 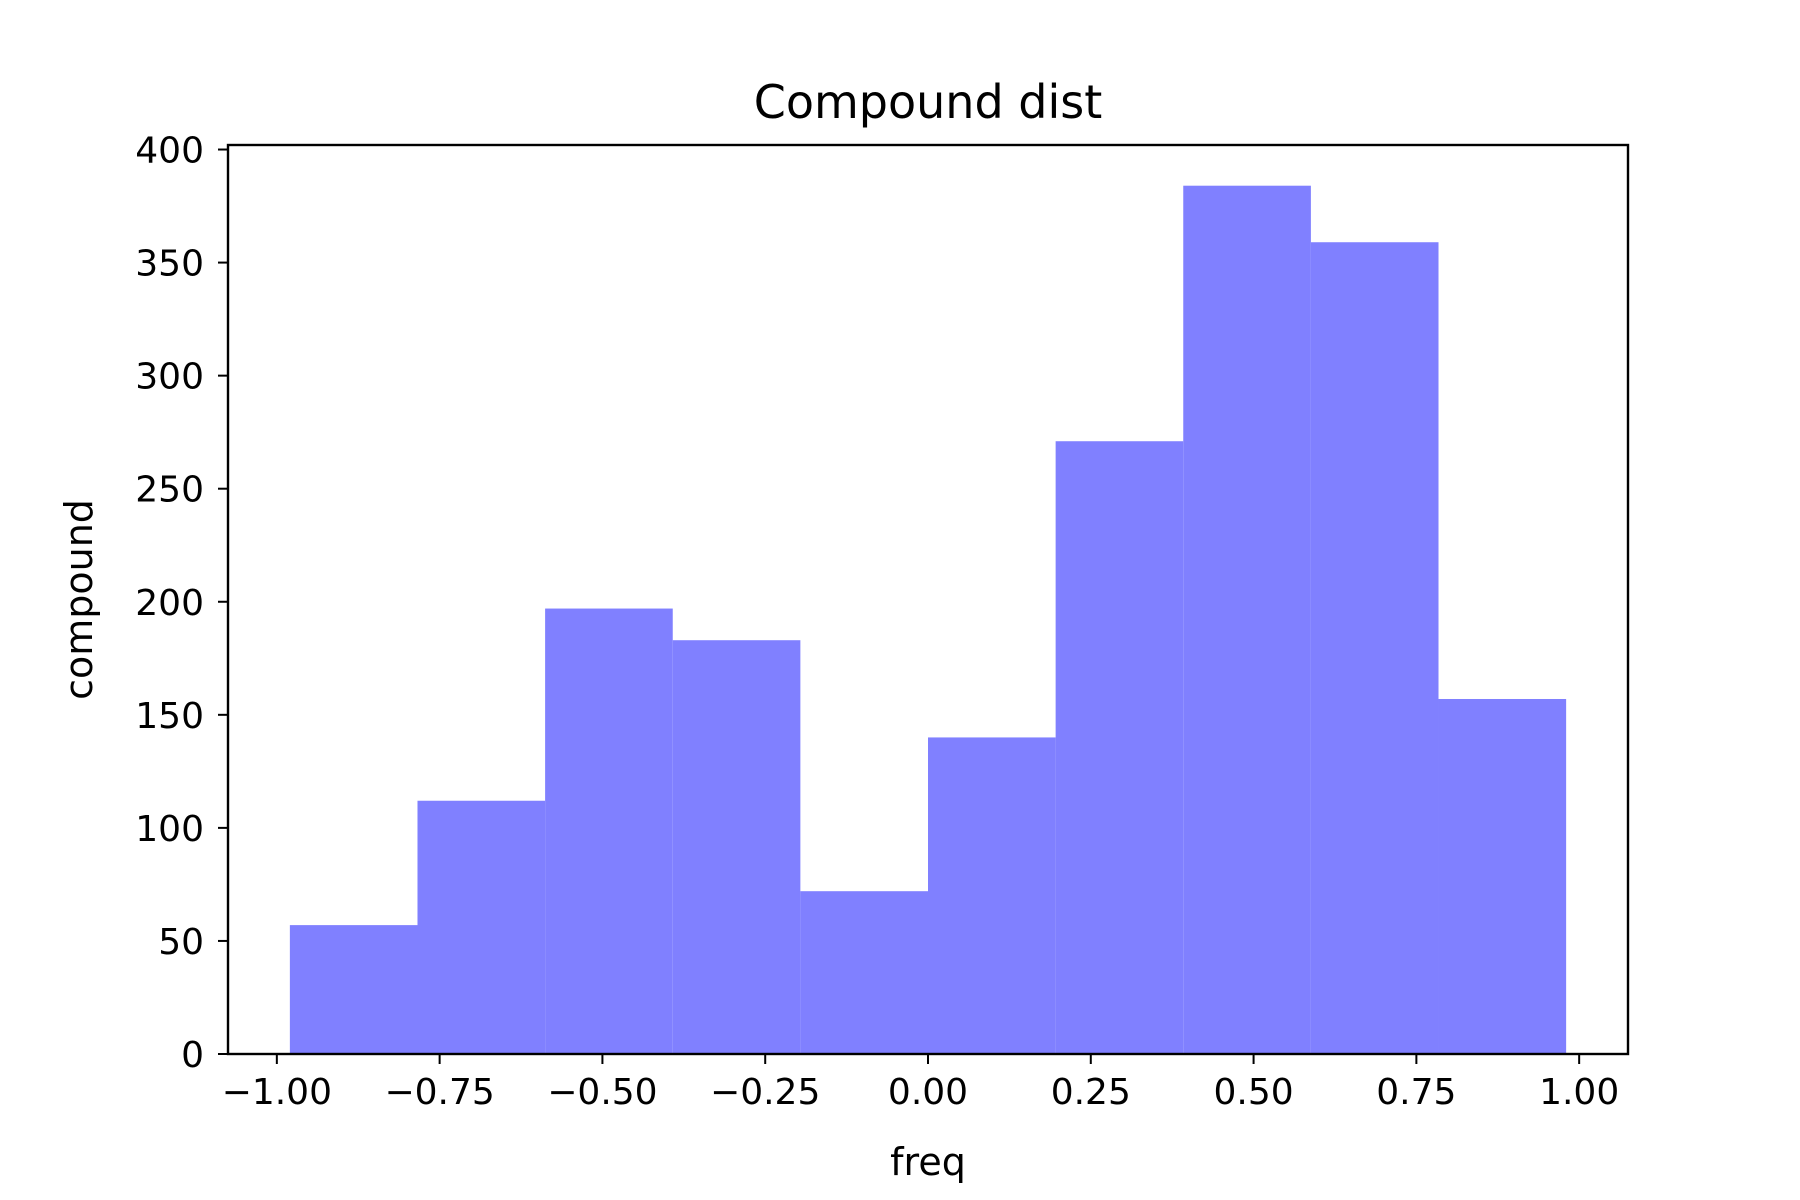 I want to click on x-axis-ticks: −1.00 −0.75 −0.50 −0.25 0.00 0.25 0.50 0.75 1.00, so click(x=920, y=1083).